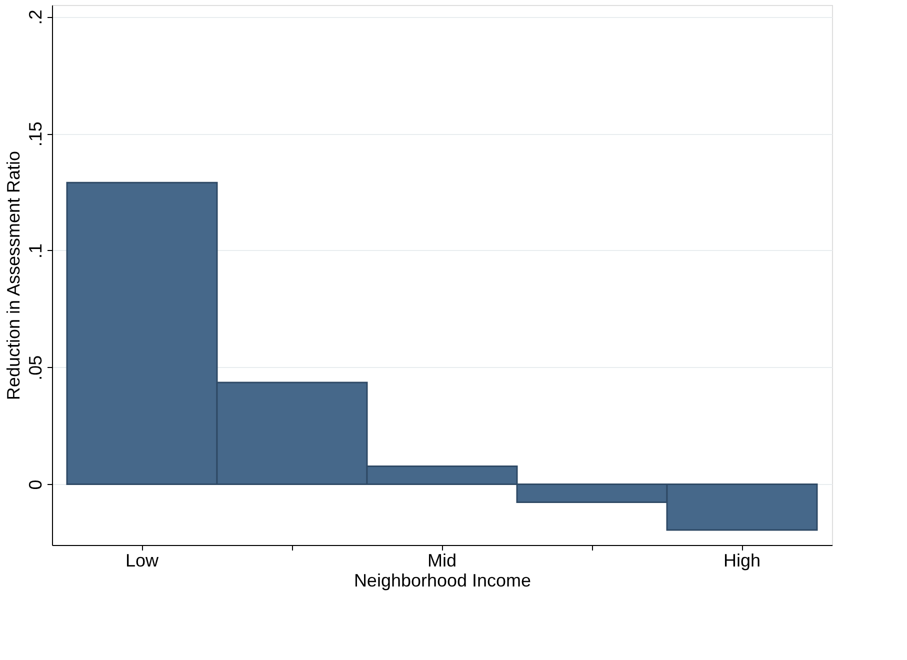 This screenshot has width=907, height=660. What do you see at coordinates (14, 275) in the screenshot?
I see `y-axis-title: Reduction in Assessment Ratio` at bounding box center [14, 275].